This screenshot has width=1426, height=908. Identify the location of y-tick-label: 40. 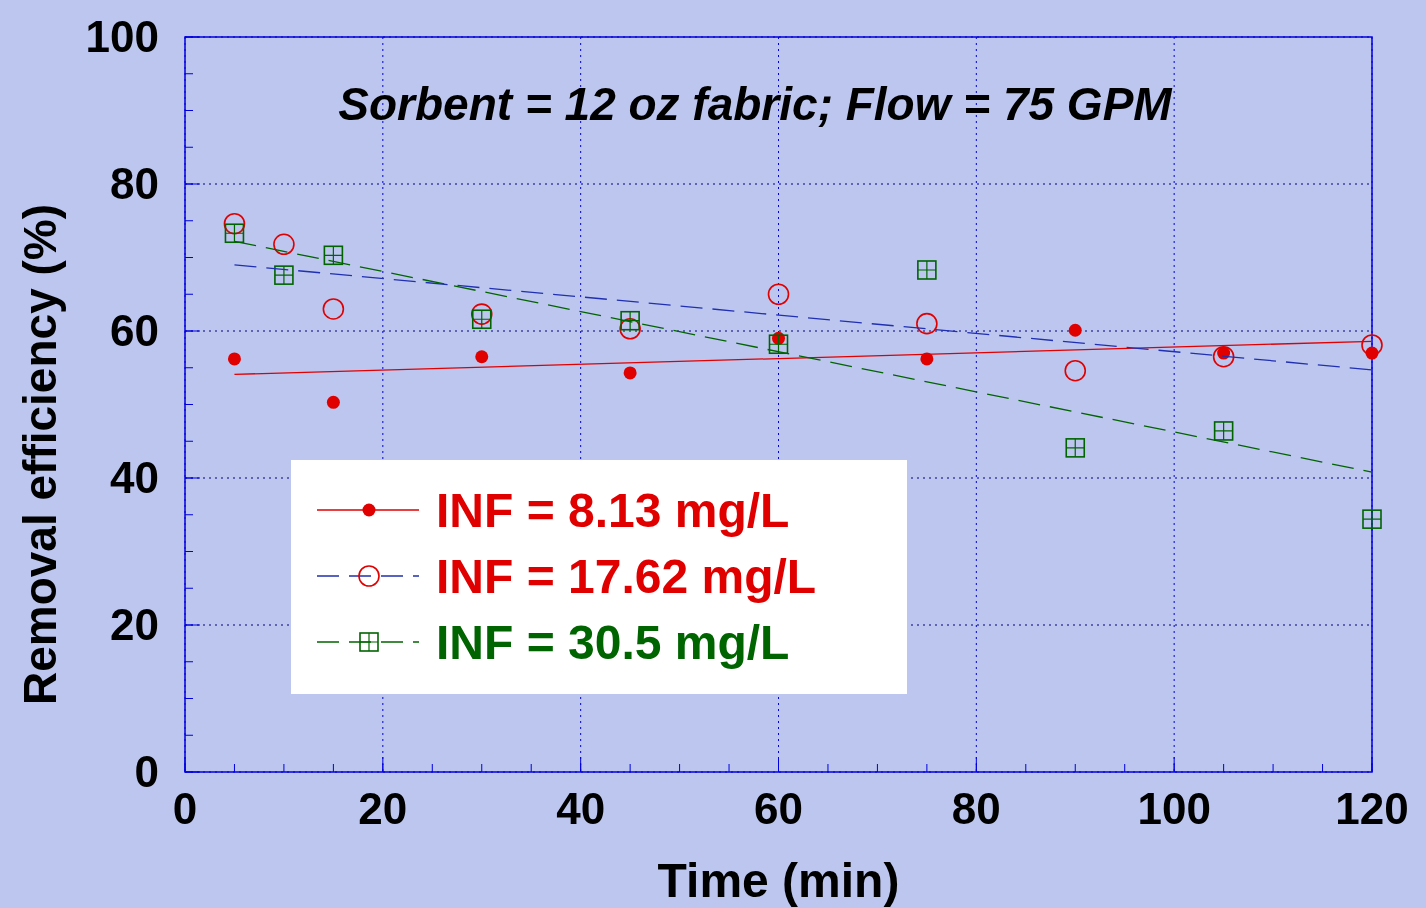
(134, 477).